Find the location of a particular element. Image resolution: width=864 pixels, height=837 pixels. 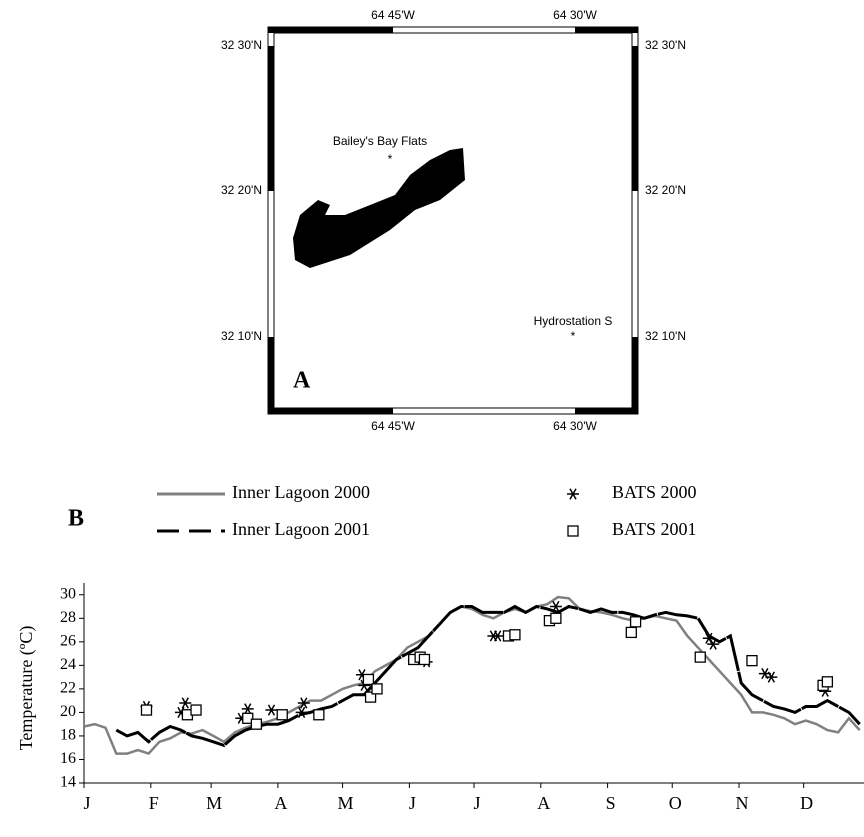

x-tick-label: O is located at coordinates (675, 803).